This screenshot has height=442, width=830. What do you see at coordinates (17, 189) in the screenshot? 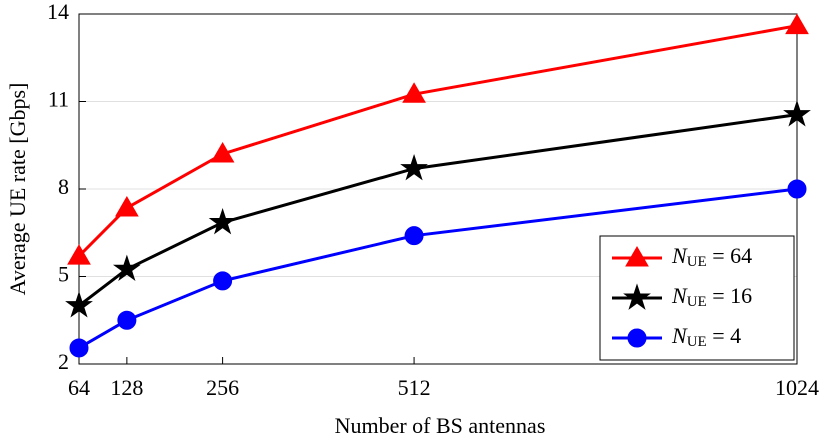
I see `y-axis-label: Average UE rate [Gbps]` at bounding box center [17, 189].